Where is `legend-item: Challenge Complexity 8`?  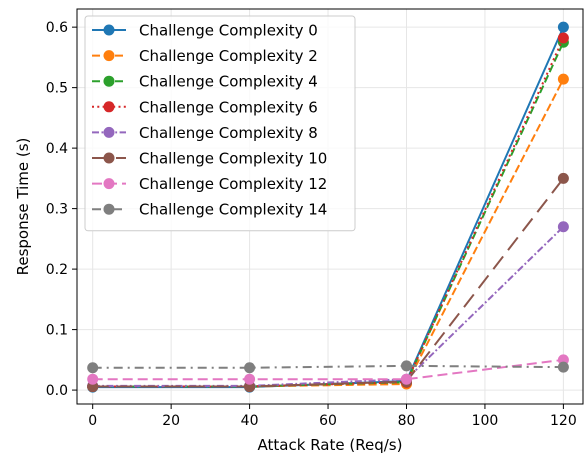
legend-item: Challenge Complexity 8 is located at coordinates (205, 133).